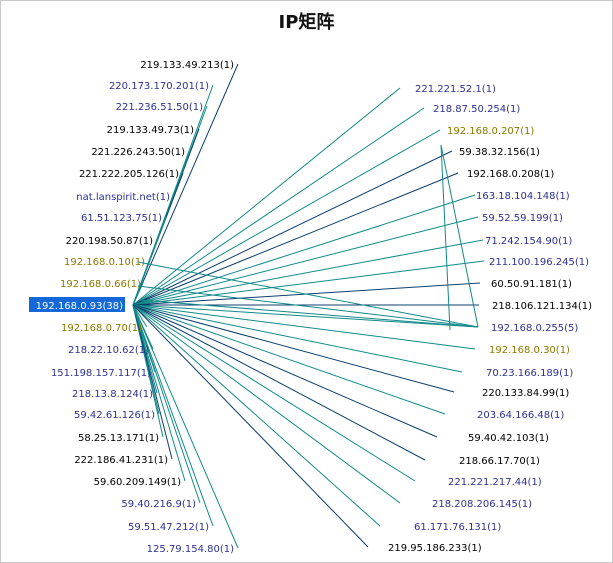 This screenshot has width=613, height=563. I want to click on left-node-label: 221.236.51.50(1), so click(159, 107).